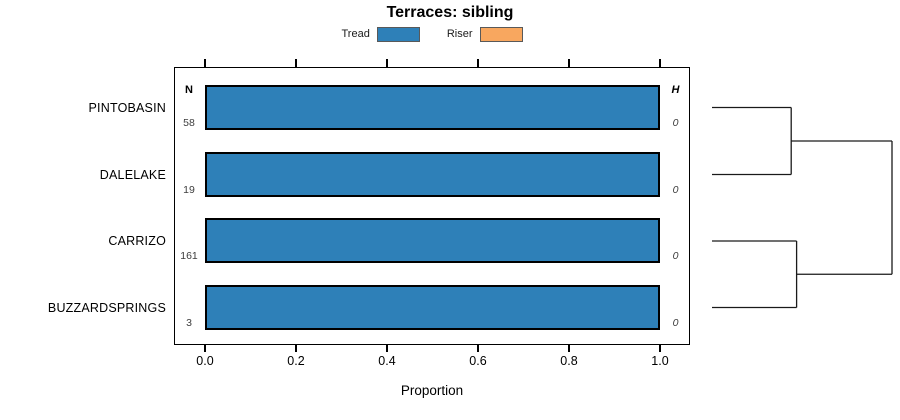  Describe the element at coordinates (432, 34) in the screenshot. I see `legend: Tread Riser` at that location.